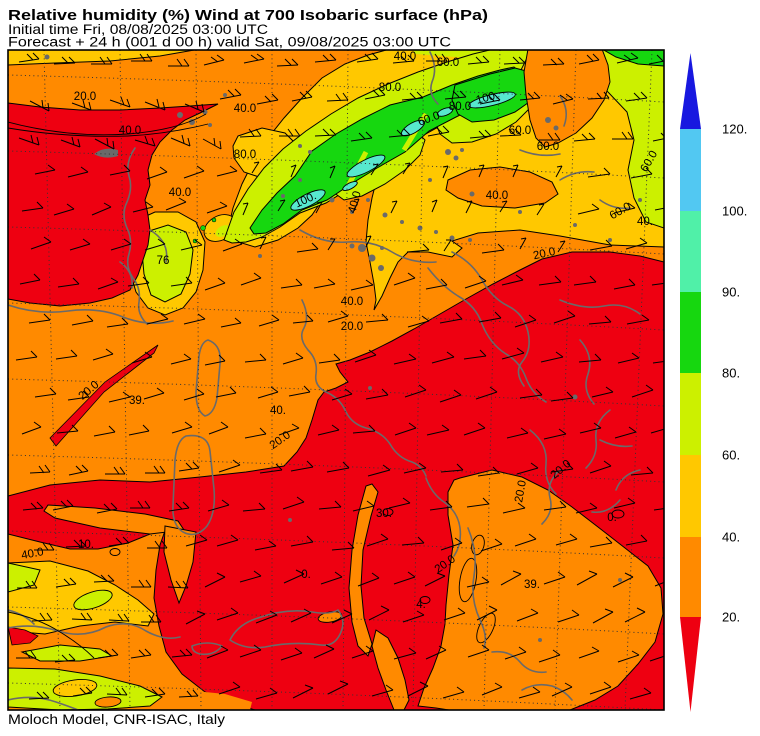 The width and height of the screenshot is (760, 736). Describe the element at coordinates (731, 617) in the screenshot. I see `svg-text: 20.` at that location.